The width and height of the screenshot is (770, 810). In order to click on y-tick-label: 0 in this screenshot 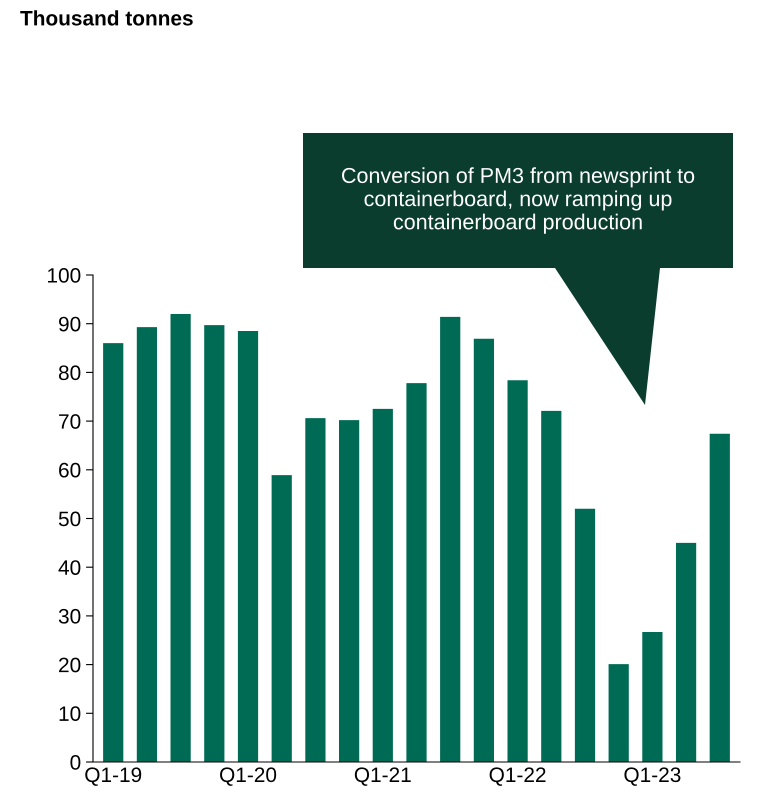, I will do `click(75, 762)`.